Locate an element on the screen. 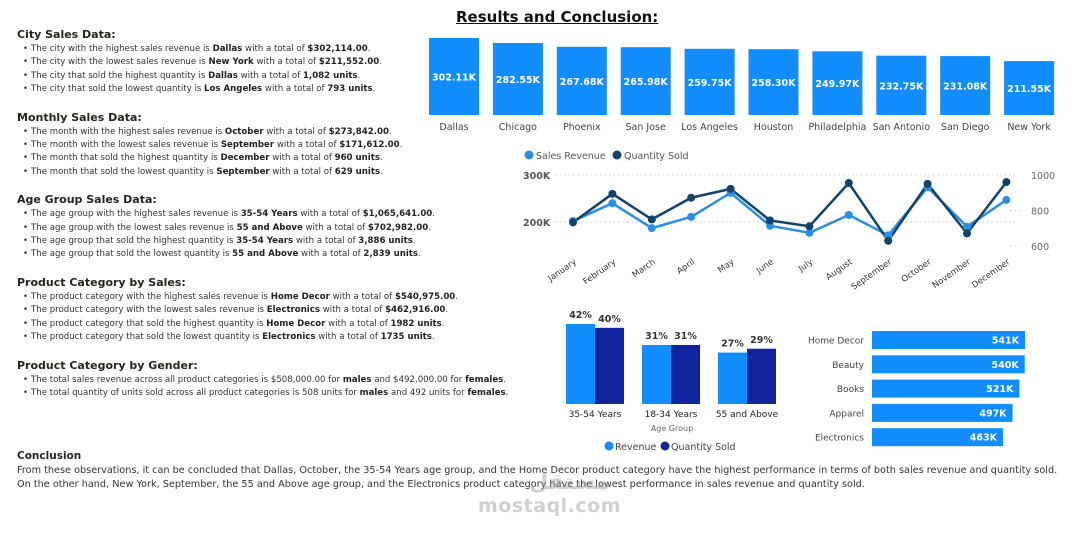  left-tick-label: 300K is located at coordinates (537, 176).